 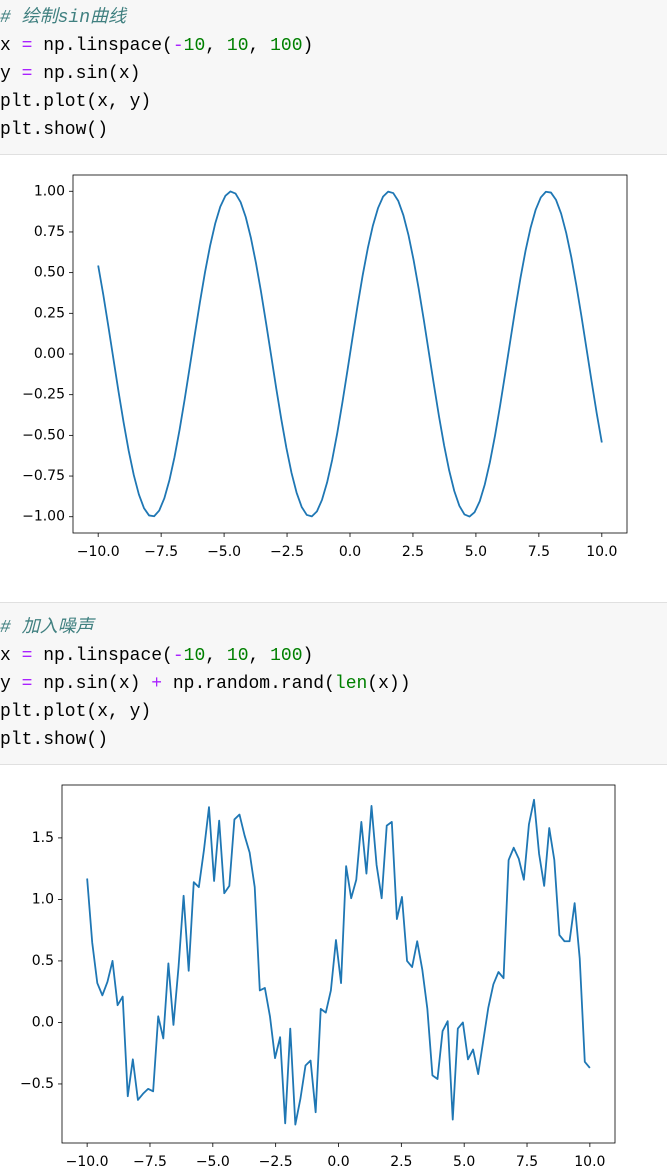 I want to click on y-tick-label: −0.25, so click(x=43, y=395).